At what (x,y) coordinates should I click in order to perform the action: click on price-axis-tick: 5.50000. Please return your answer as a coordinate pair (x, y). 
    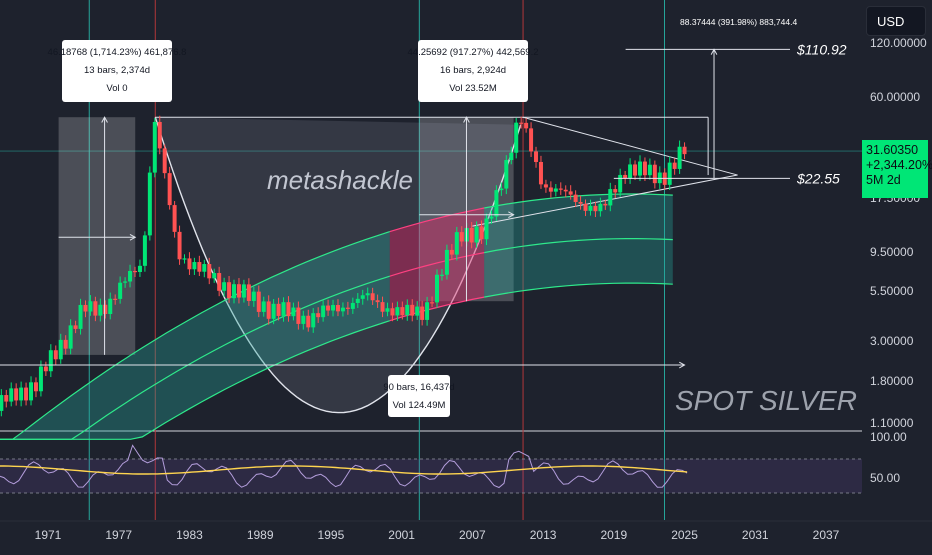
    Looking at the image, I should click on (892, 291).